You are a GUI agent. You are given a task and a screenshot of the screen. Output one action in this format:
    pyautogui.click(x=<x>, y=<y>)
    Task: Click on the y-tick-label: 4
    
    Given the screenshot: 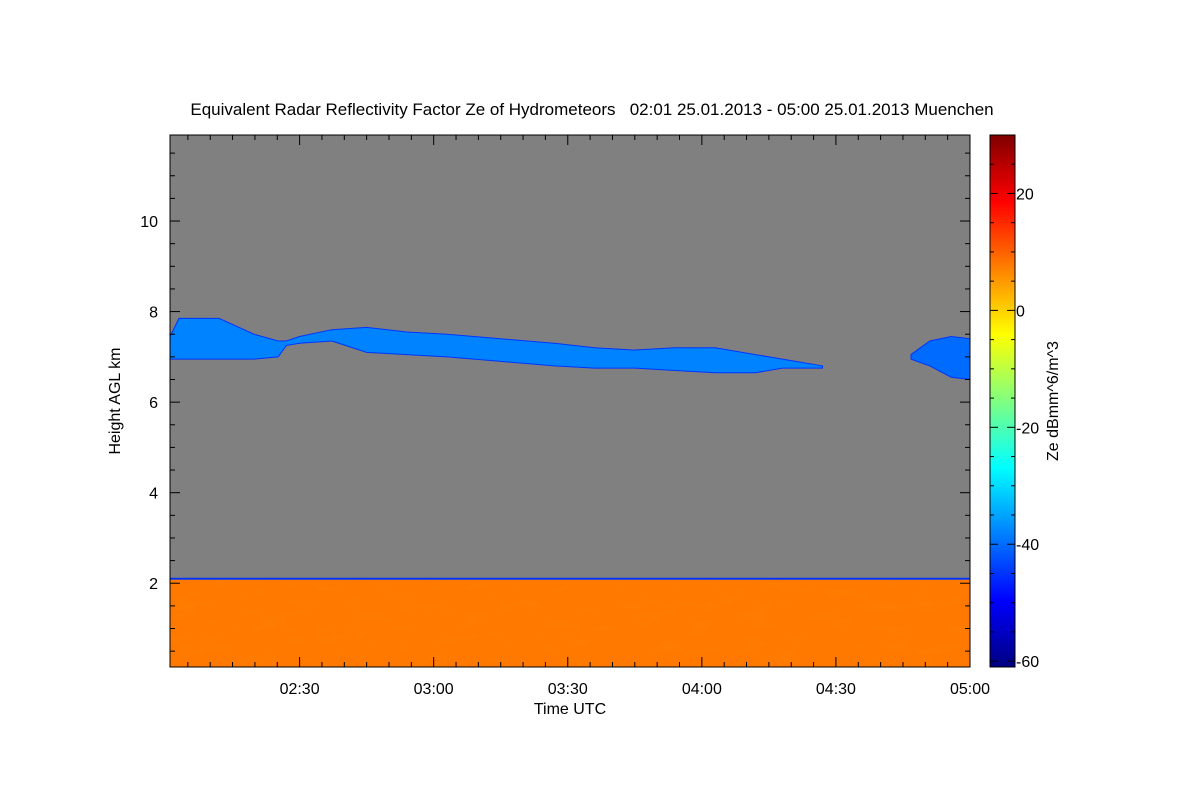 What is the action you would take?
    pyautogui.click(x=153, y=494)
    